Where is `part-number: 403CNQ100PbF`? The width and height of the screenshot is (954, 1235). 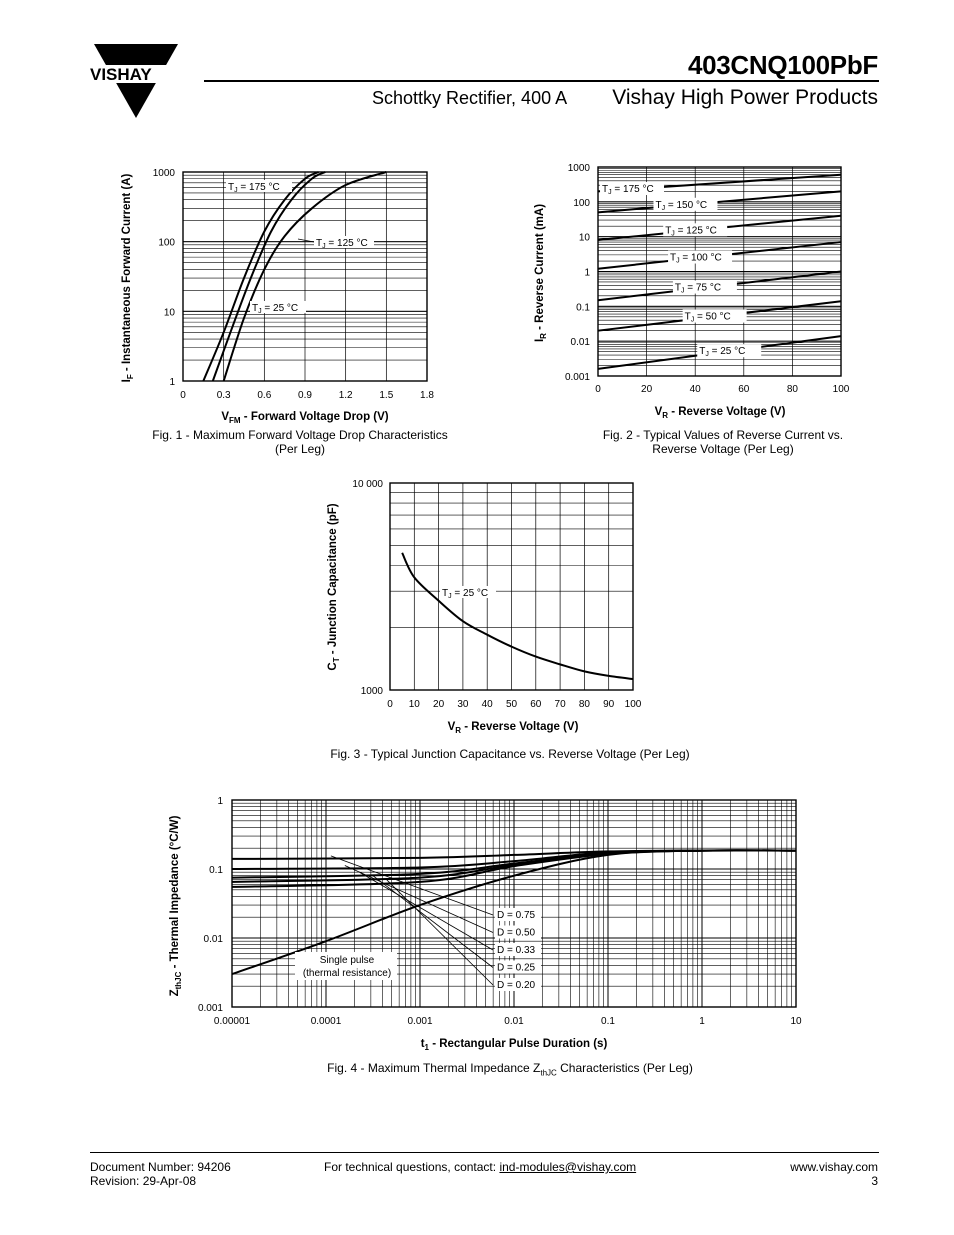 part-number: 403CNQ100PbF is located at coordinates (782, 65).